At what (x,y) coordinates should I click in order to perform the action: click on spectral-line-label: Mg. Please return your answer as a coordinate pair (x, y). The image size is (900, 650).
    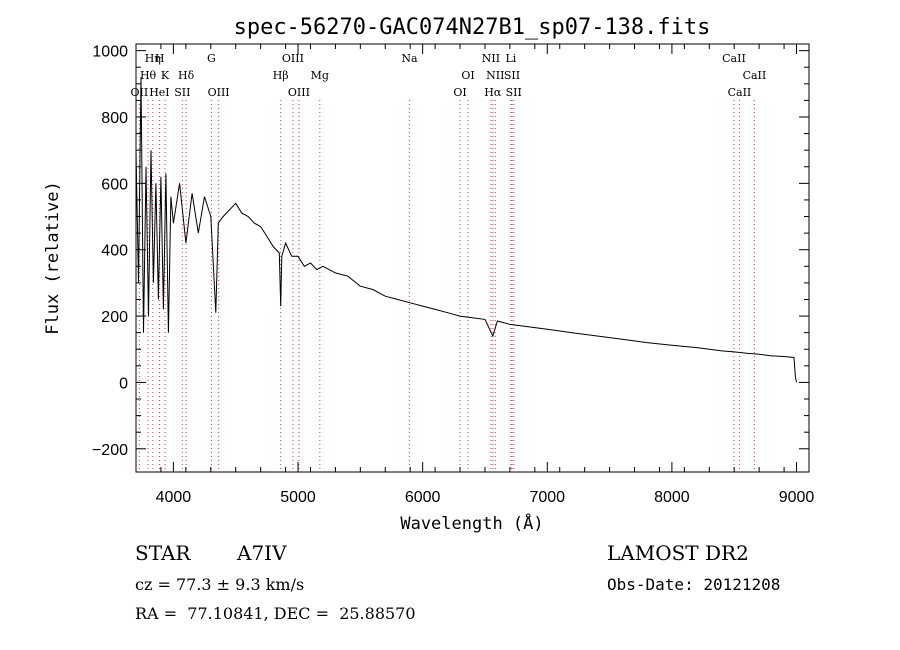
    Looking at the image, I should click on (320, 75).